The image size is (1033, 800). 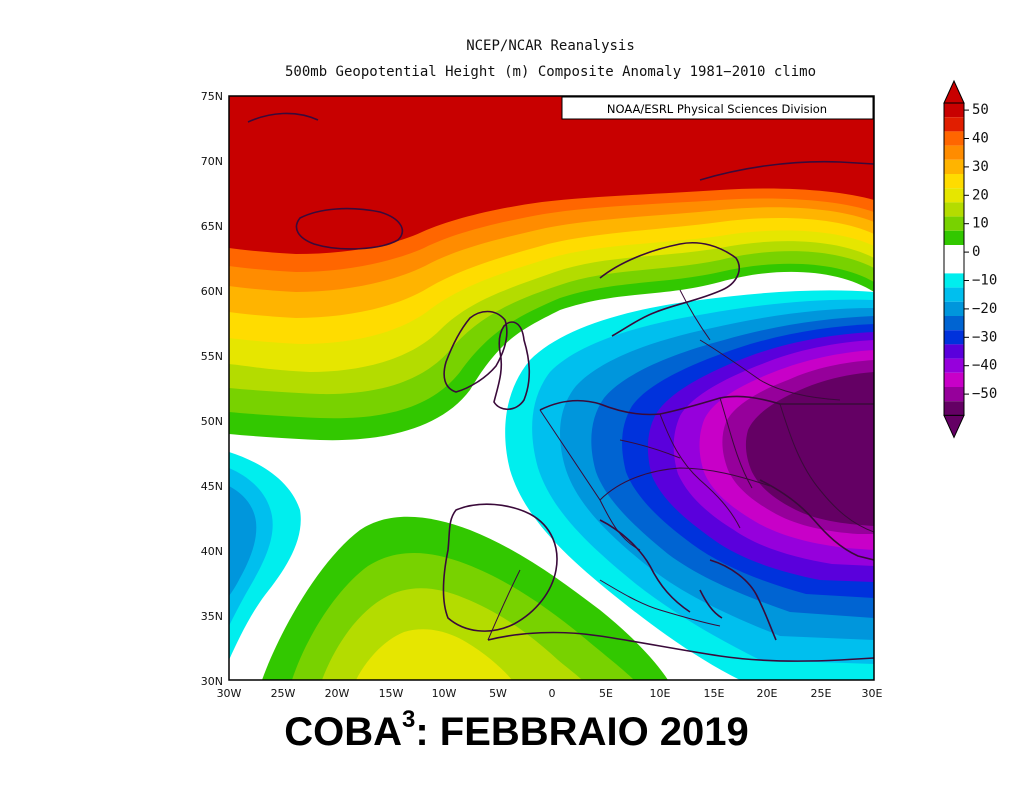 What do you see at coordinates (283, 693) in the screenshot?
I see `lon-label: 25W` at bounding box center [283, 693].